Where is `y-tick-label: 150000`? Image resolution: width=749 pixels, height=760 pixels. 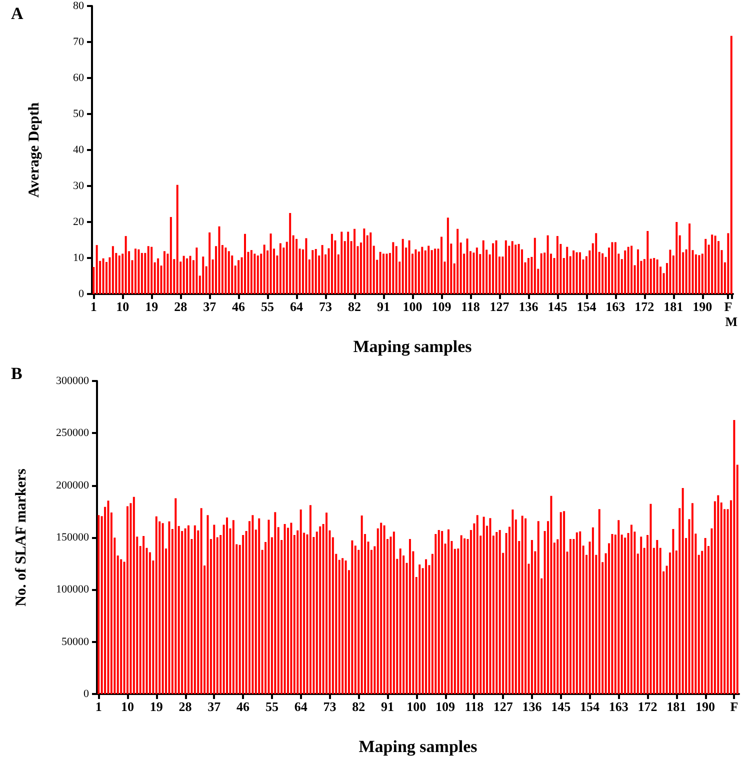
y-tick-label: 150000 is located at coordinates (73, 538).